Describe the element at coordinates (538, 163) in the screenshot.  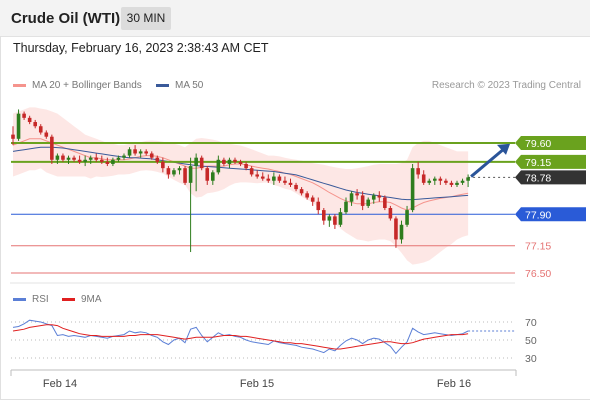
I see `price-level-label: 79.15` at that location.